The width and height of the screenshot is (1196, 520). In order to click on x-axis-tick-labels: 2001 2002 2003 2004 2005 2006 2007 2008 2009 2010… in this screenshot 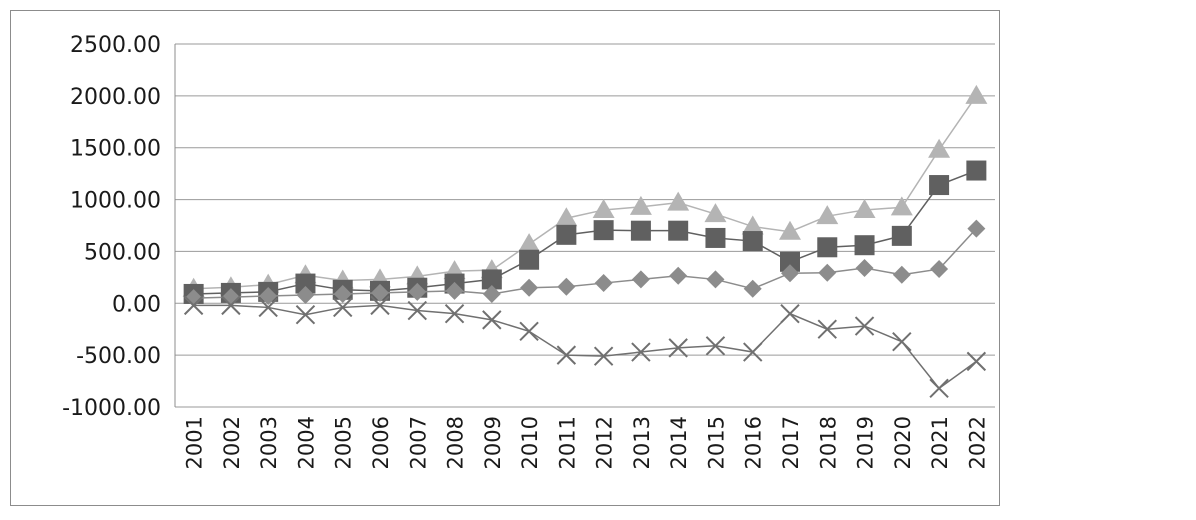, I will do `click(586, 442)`.